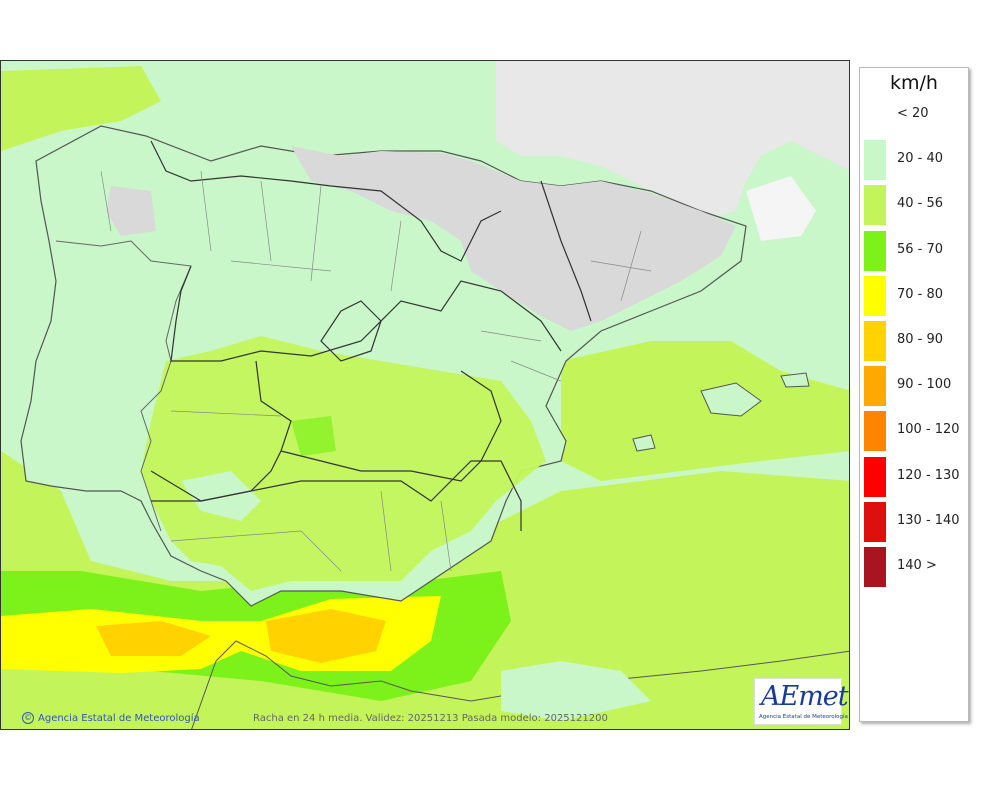  Describe the element at coordinates (920, 249) in the screenshot. I see `legend-label: 56 - 70` at that location.